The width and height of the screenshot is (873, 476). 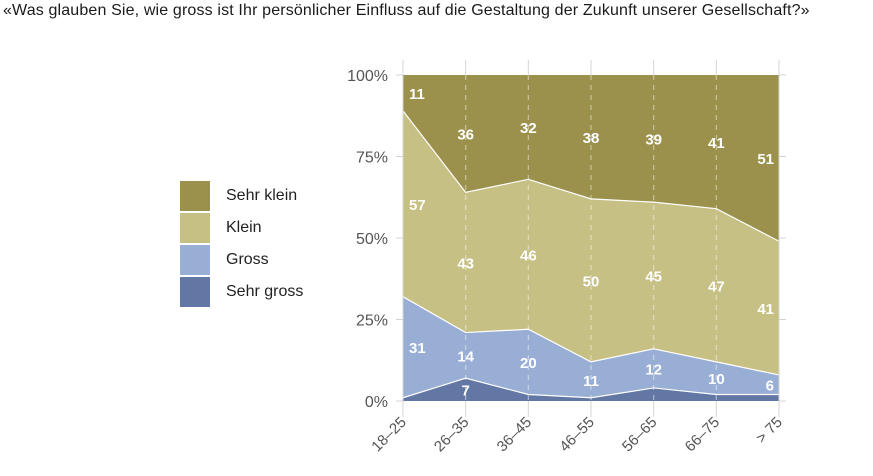 I want to click on data-label: 47, so click(x=716, y=286).